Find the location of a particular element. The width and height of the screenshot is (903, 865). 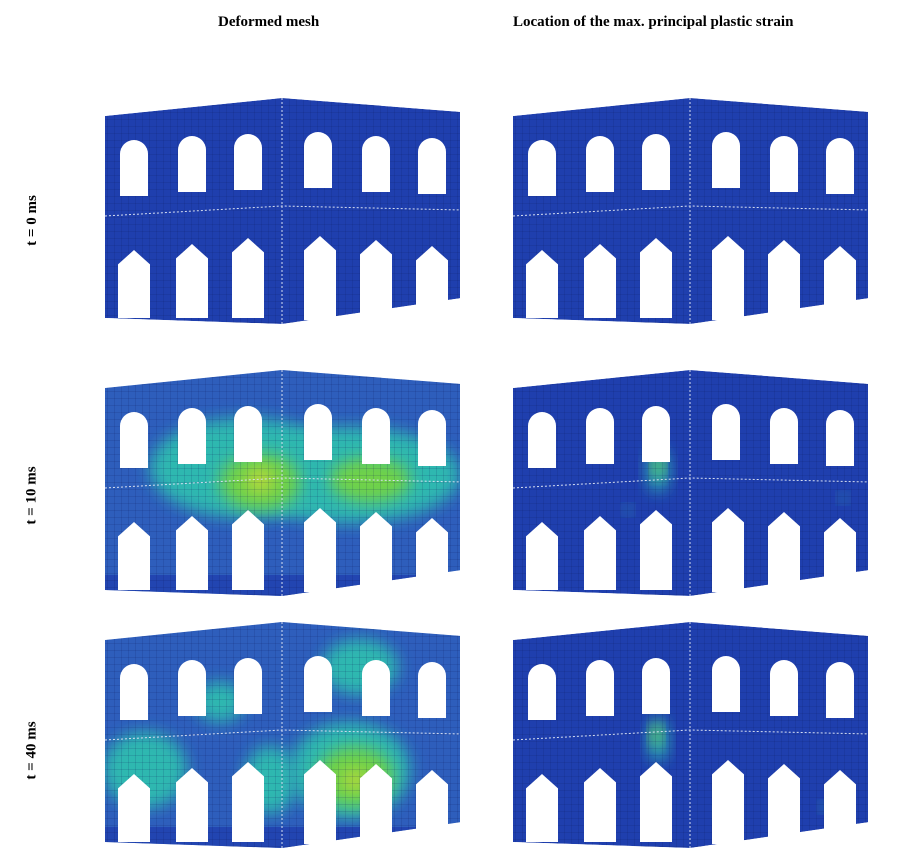

panel-strain-t10 is located at coordinates (688, 490).